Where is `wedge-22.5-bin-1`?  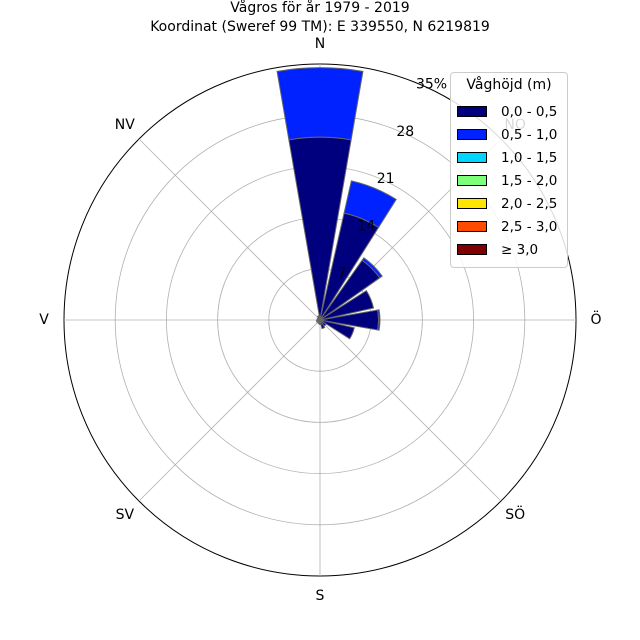
wedge-22.5-bin-1 is located at coordinates (370, 204).